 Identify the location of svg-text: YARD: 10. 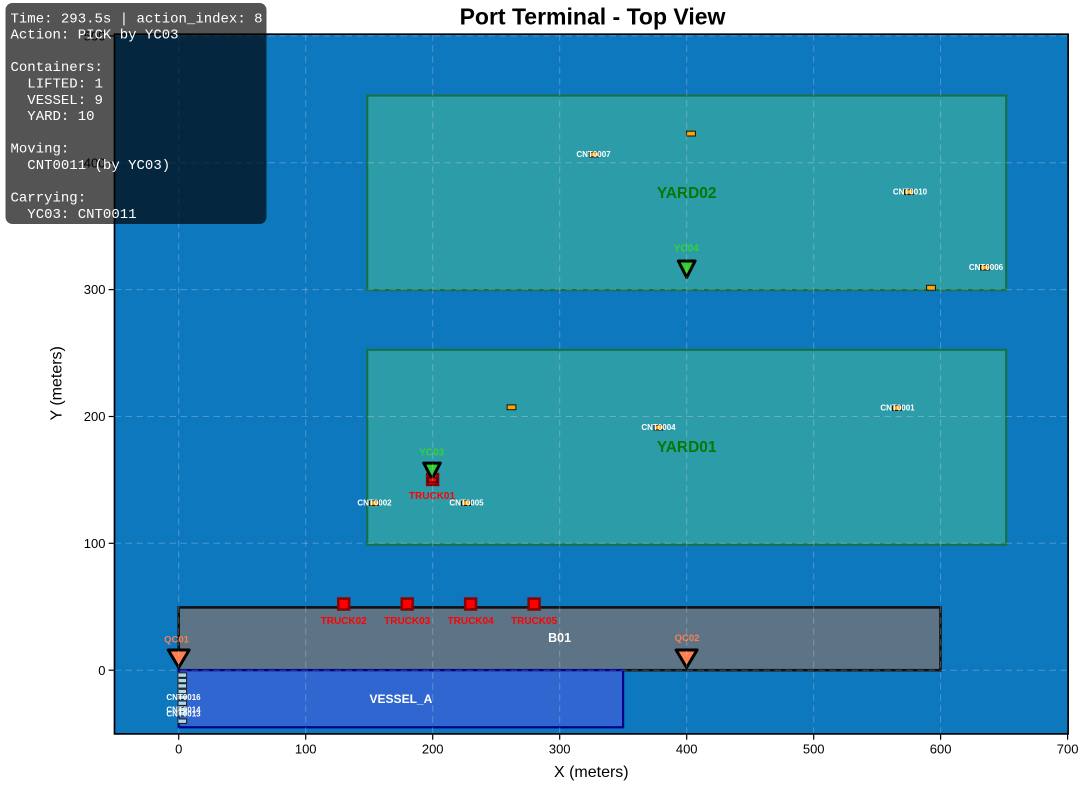
(53, 117).